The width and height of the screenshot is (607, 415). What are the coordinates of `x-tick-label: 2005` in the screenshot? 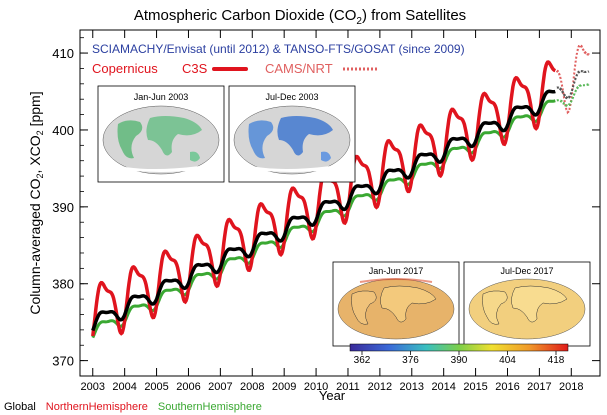 It's located at (156, 387).